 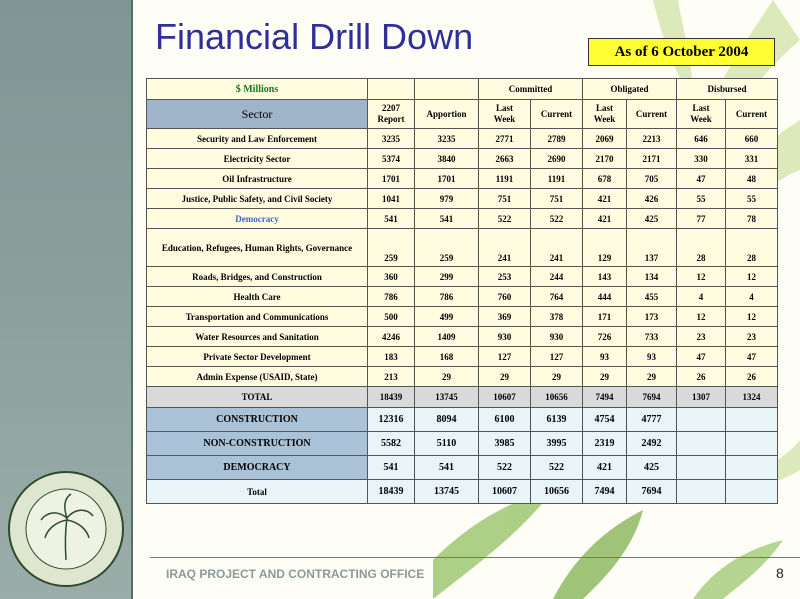 I want to click on value-cell: 378, so click(x=556, y=316).